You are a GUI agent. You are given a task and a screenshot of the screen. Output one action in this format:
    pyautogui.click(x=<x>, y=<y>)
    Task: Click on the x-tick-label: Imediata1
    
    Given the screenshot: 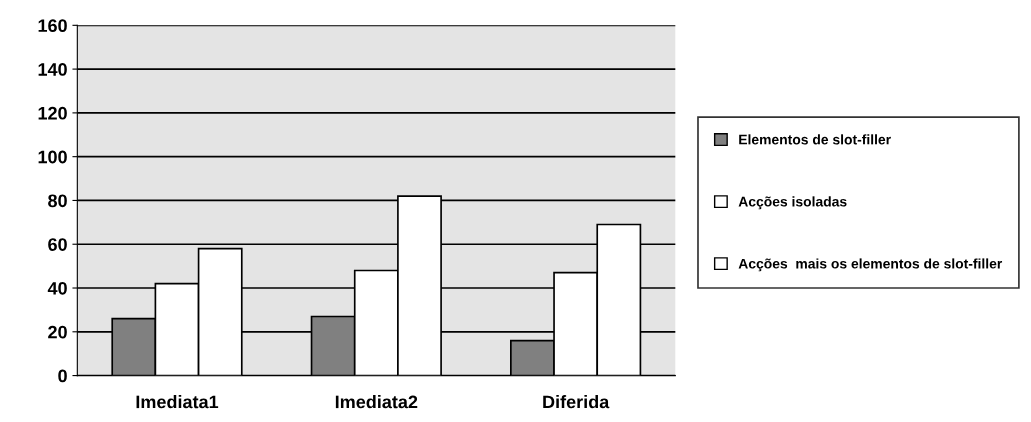 What is the action you would take?
    pyautogui.click(x=177, y=402)
    